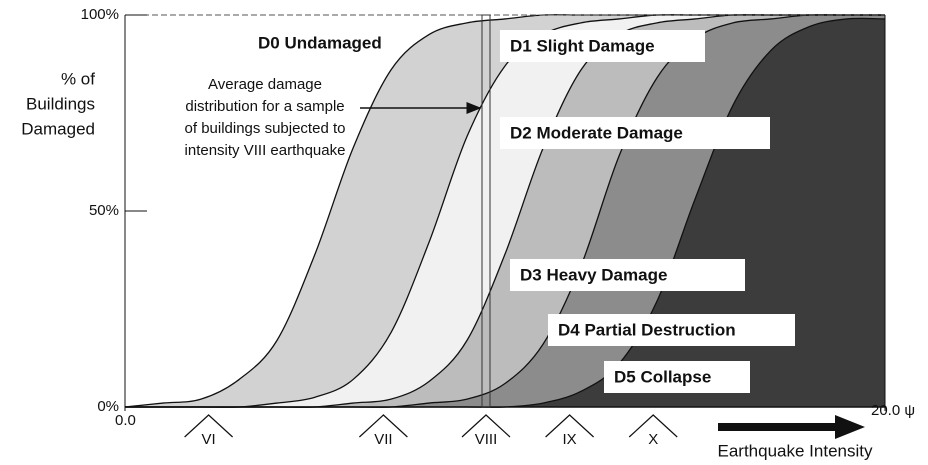 The image size is (928, 465). Describe the element at coordinates (653, 439) in the screenshot. I see `intensity-label: X` at that location.